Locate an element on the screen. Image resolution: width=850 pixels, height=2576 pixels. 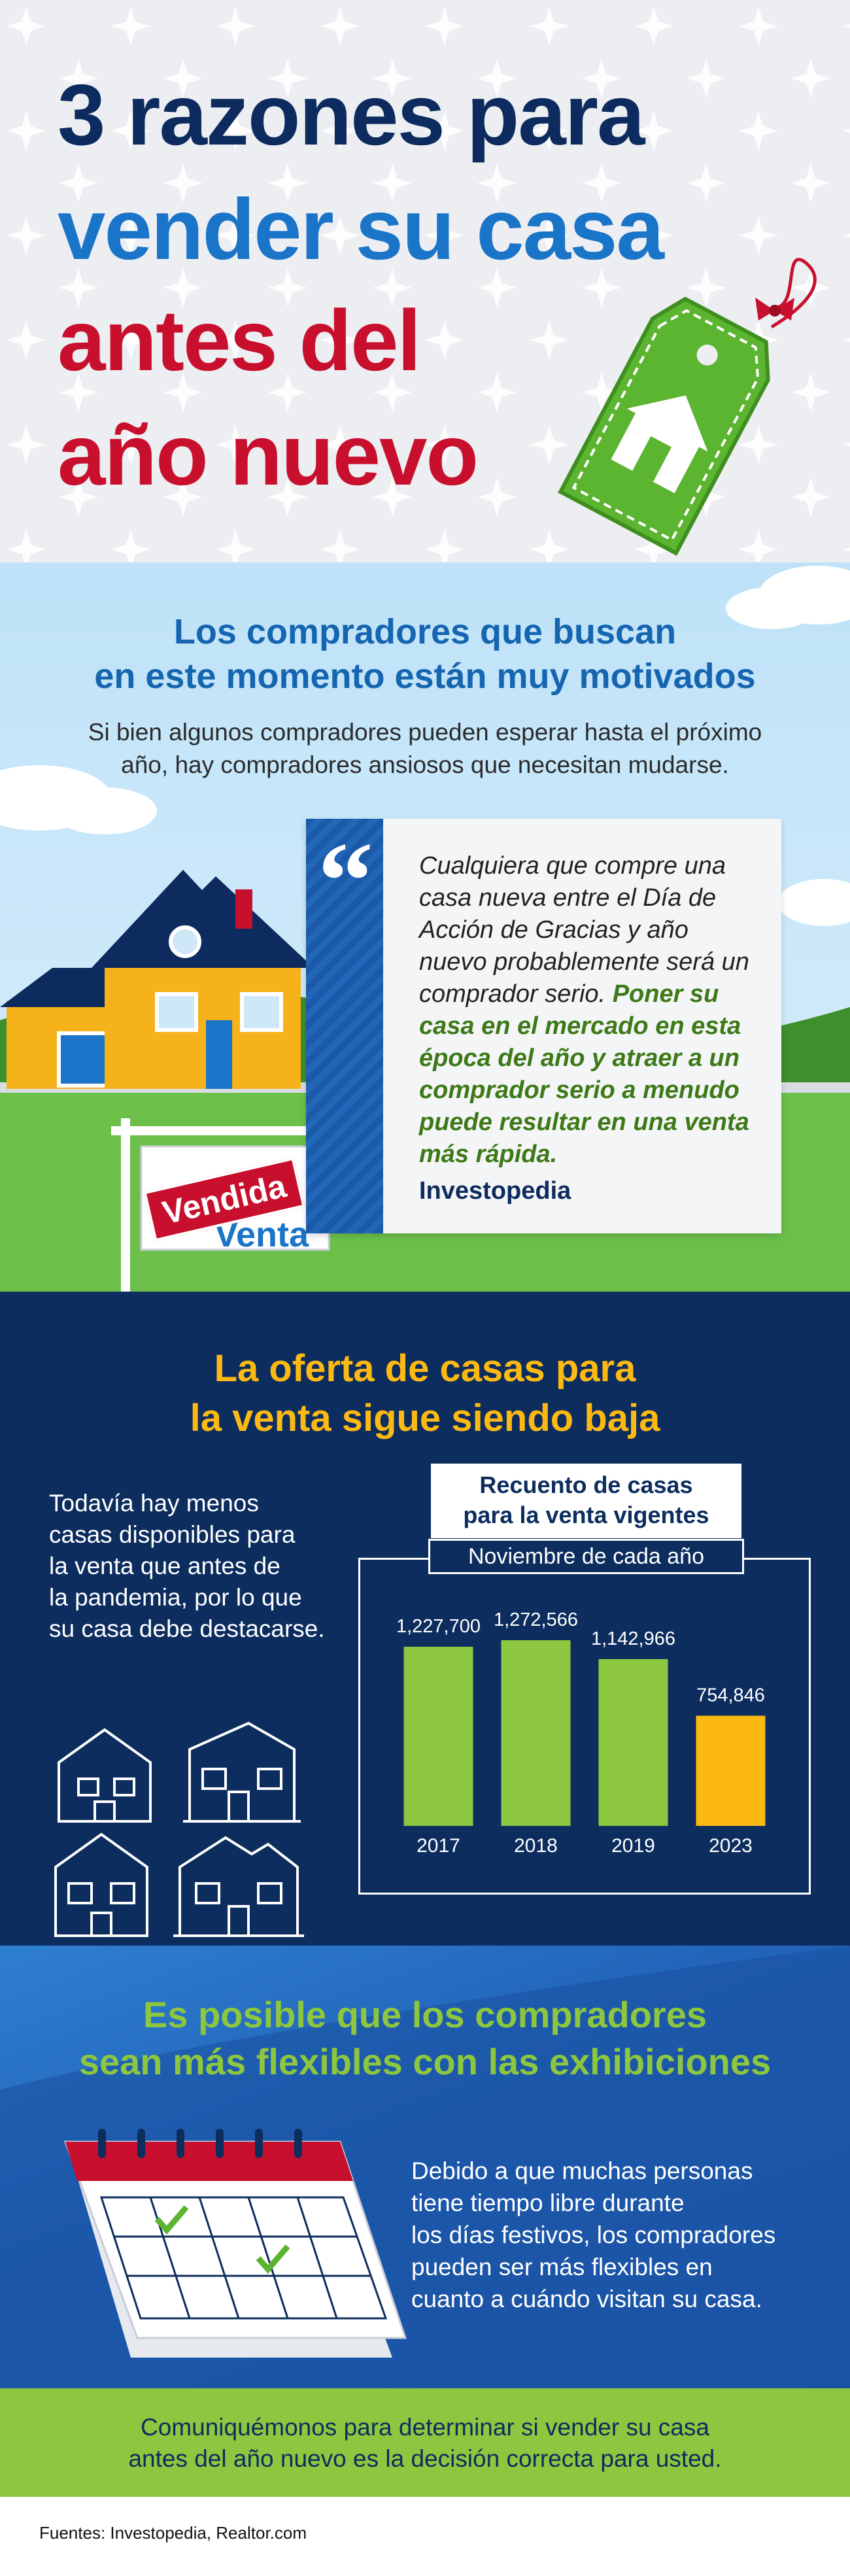
title-line: año nuevo is located at coordinates (268, 455).